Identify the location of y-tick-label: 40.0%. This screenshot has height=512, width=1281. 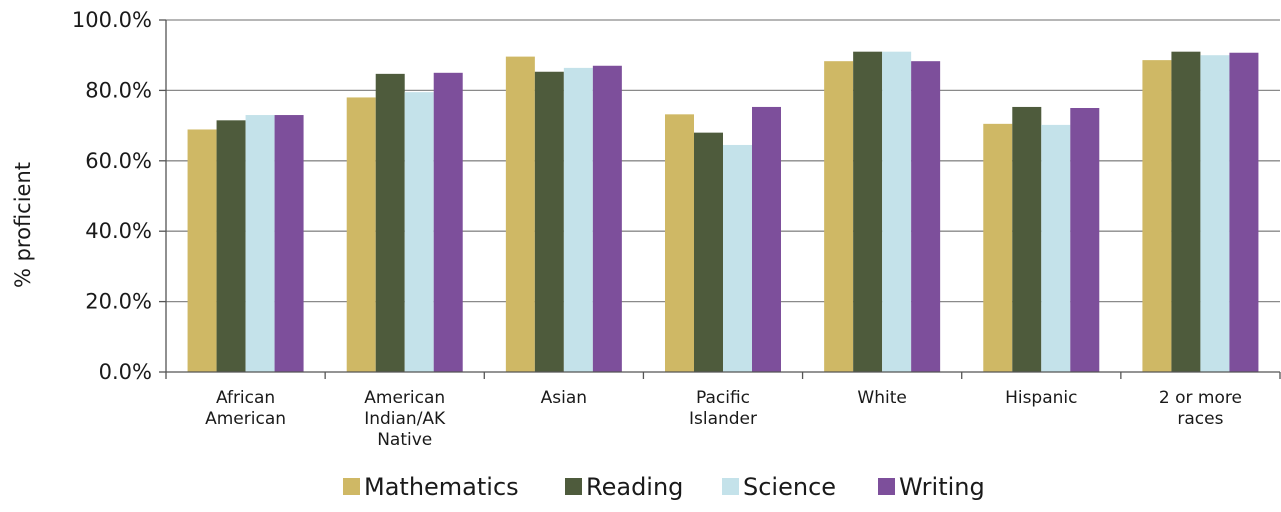
(118, 231).